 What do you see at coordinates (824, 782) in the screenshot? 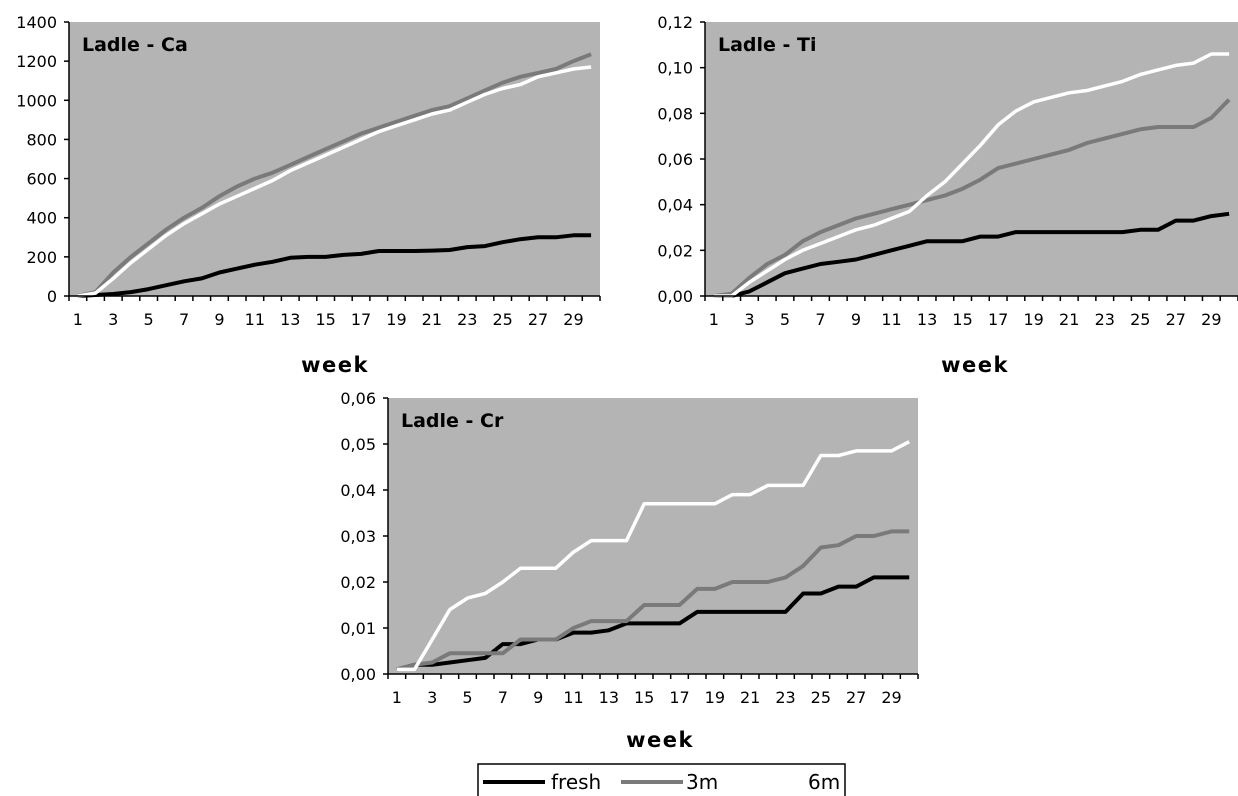
I see `legend-label-6m: 6m` at bounding box center [824, 782].